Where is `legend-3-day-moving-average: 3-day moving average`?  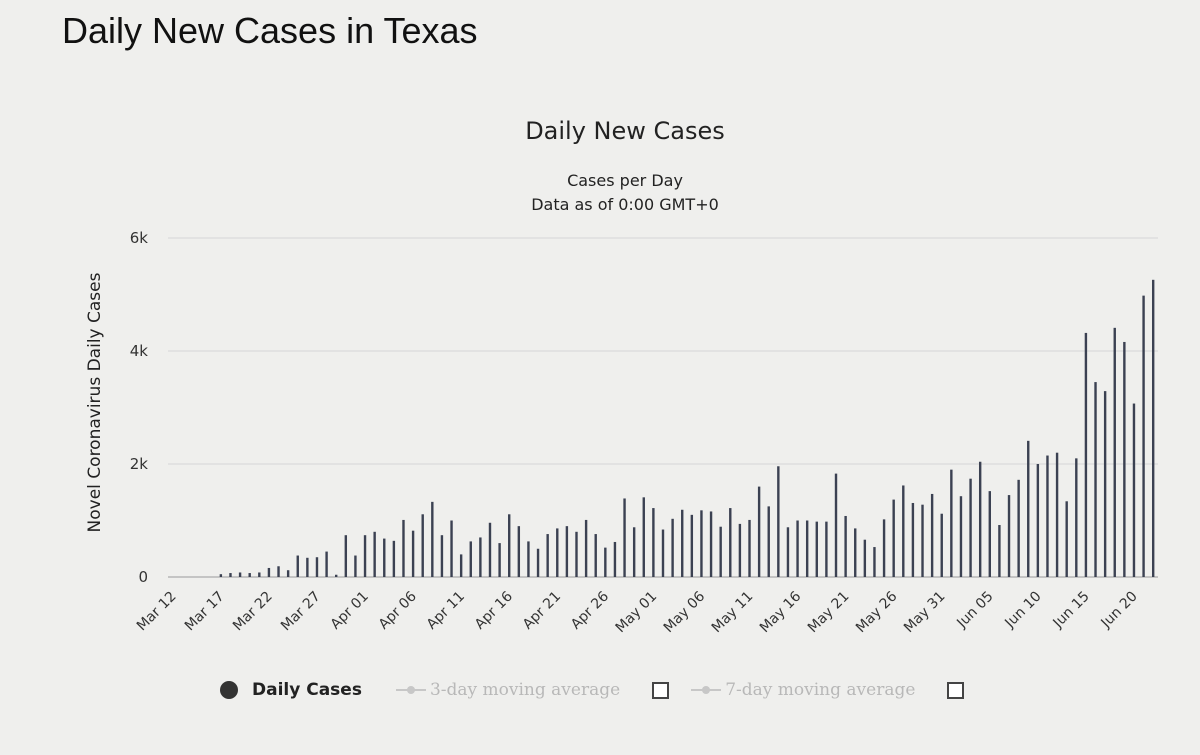
legend-3-day-moving-average: 3-day moving average is located at coordinates (507, 690).